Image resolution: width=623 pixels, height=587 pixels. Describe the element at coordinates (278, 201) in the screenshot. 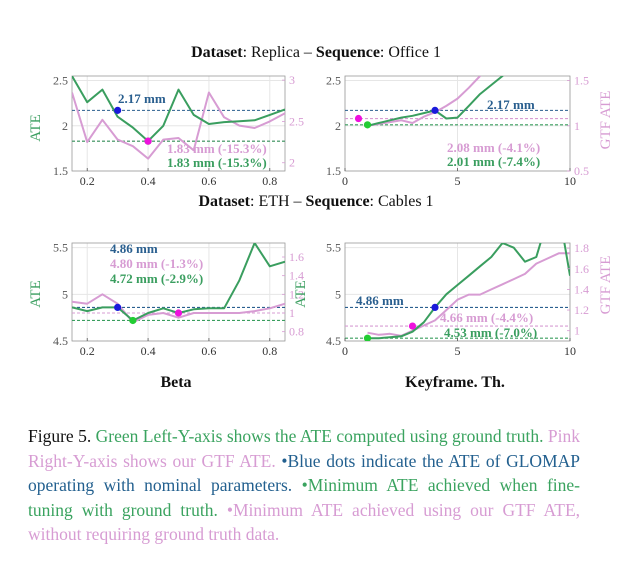

I see `title-mid: : ETH –` at that location.